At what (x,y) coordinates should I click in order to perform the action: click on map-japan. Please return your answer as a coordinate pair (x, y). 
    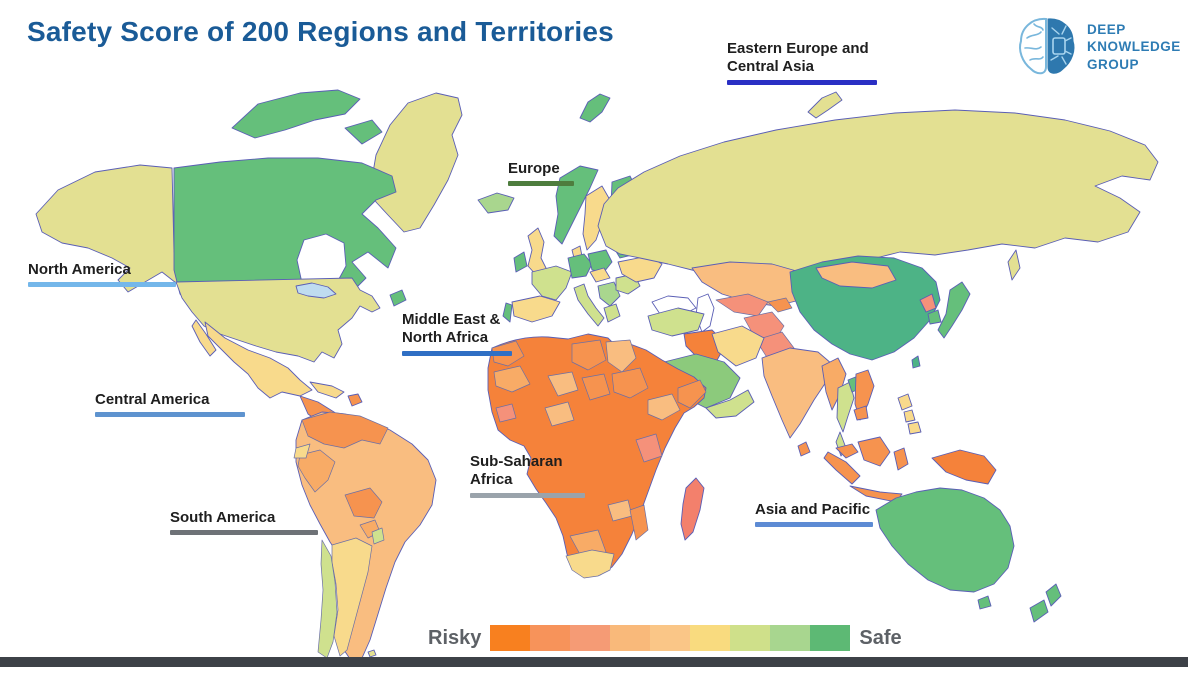
    Looking at the image, I should click on (954, 310).